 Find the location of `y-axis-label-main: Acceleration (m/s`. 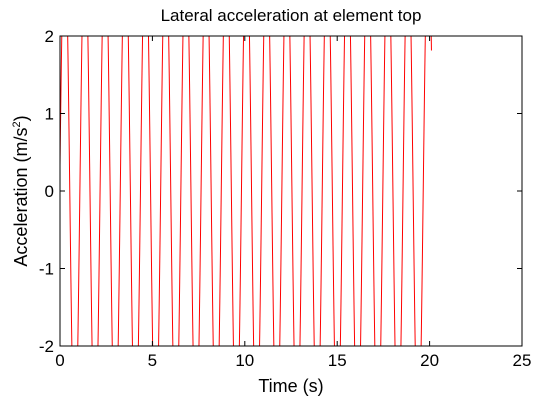

y-axis-label-main: Acceleration (m/s is located at coordinates (21, 197).